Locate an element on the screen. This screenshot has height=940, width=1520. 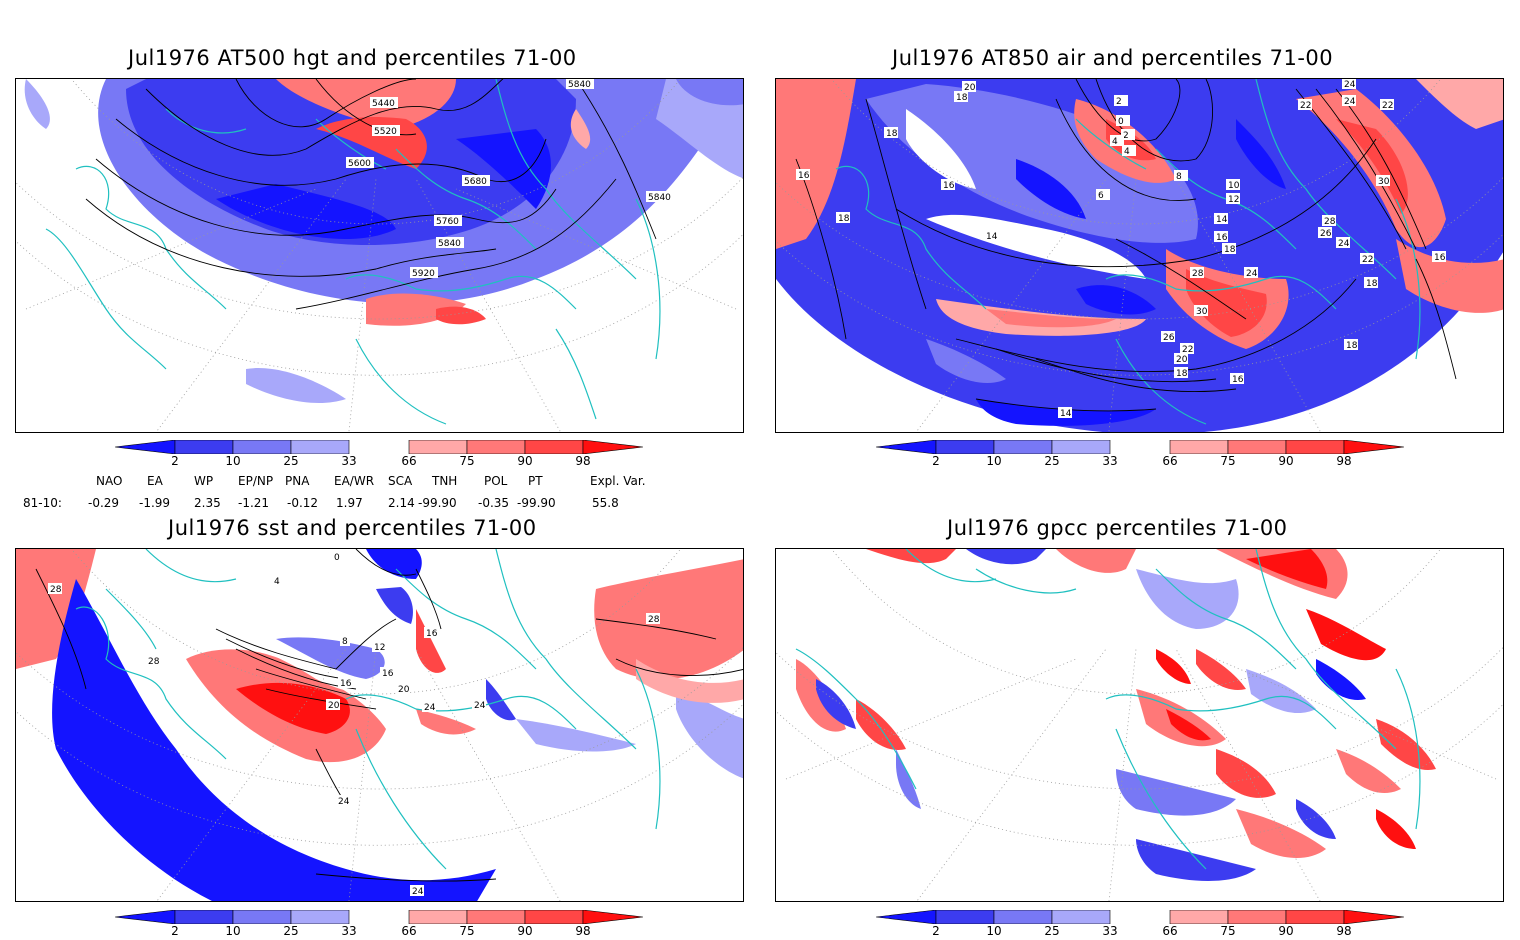
contour-label: 5920 is located at coordinates (423, 274).